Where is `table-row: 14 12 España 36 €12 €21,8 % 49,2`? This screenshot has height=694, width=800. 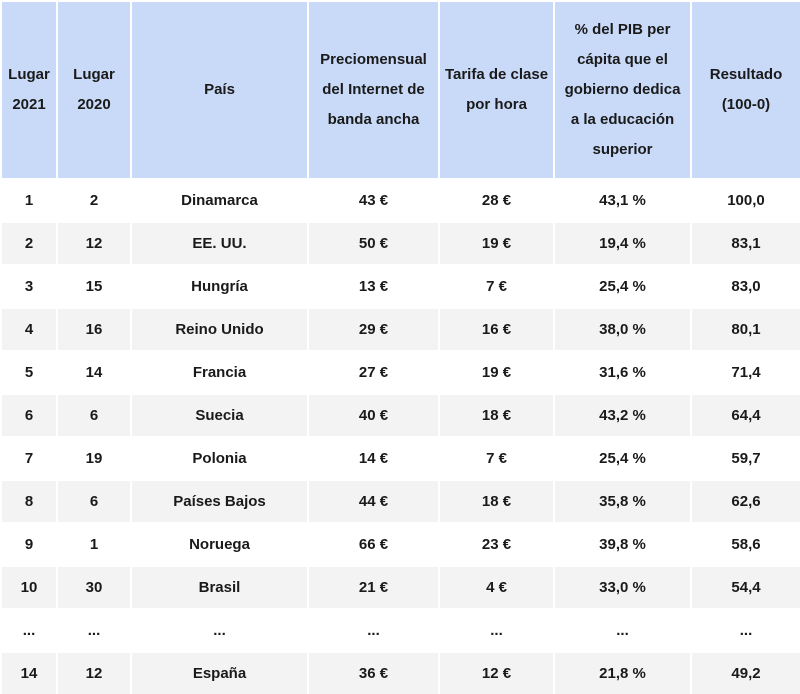 table-row: 14 12 España 36 €12 €21,8 % 49,2 is located at coordinates (400, 672).